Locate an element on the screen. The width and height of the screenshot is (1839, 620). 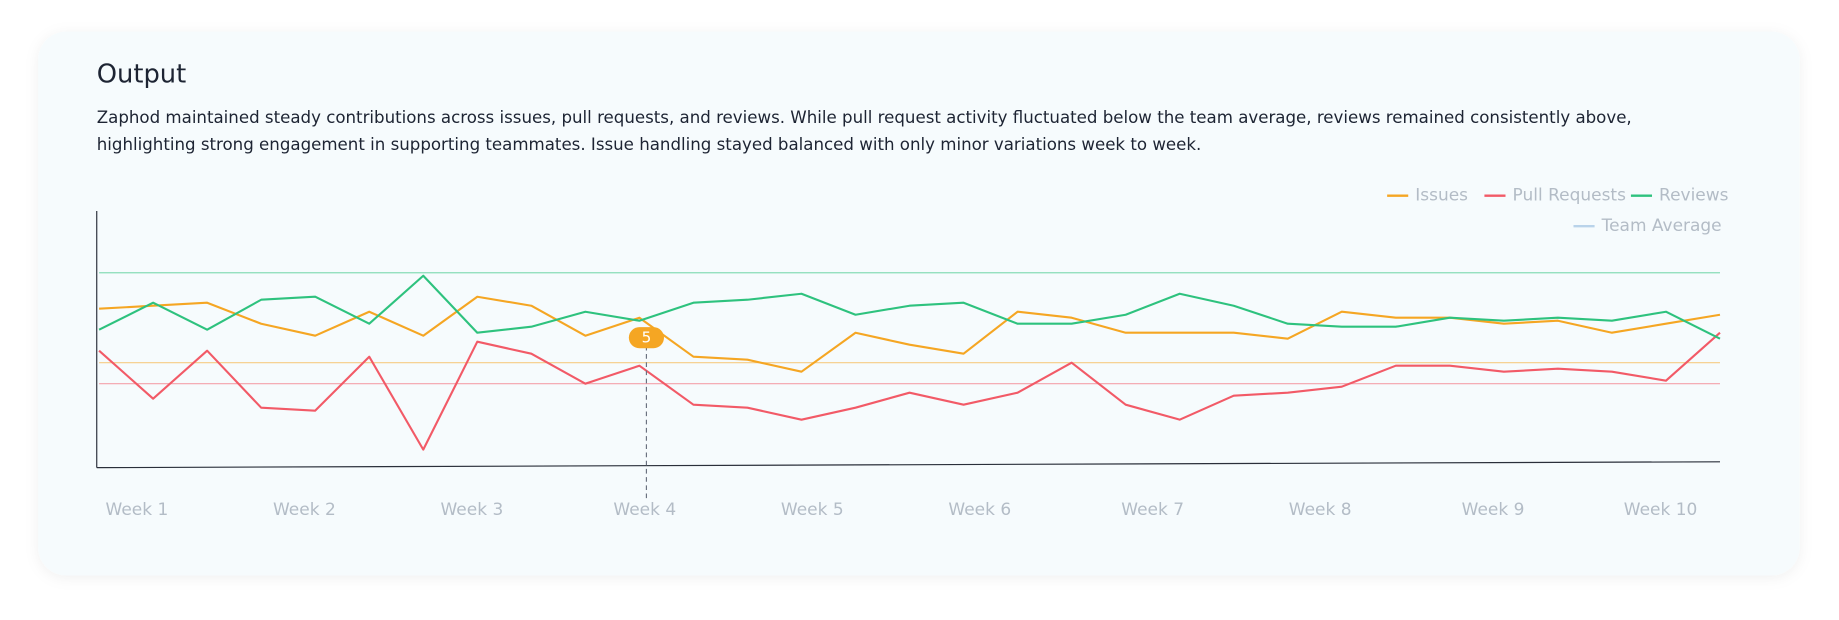
x-tick-label: Week 10 is located at coordinates (1661, 510).